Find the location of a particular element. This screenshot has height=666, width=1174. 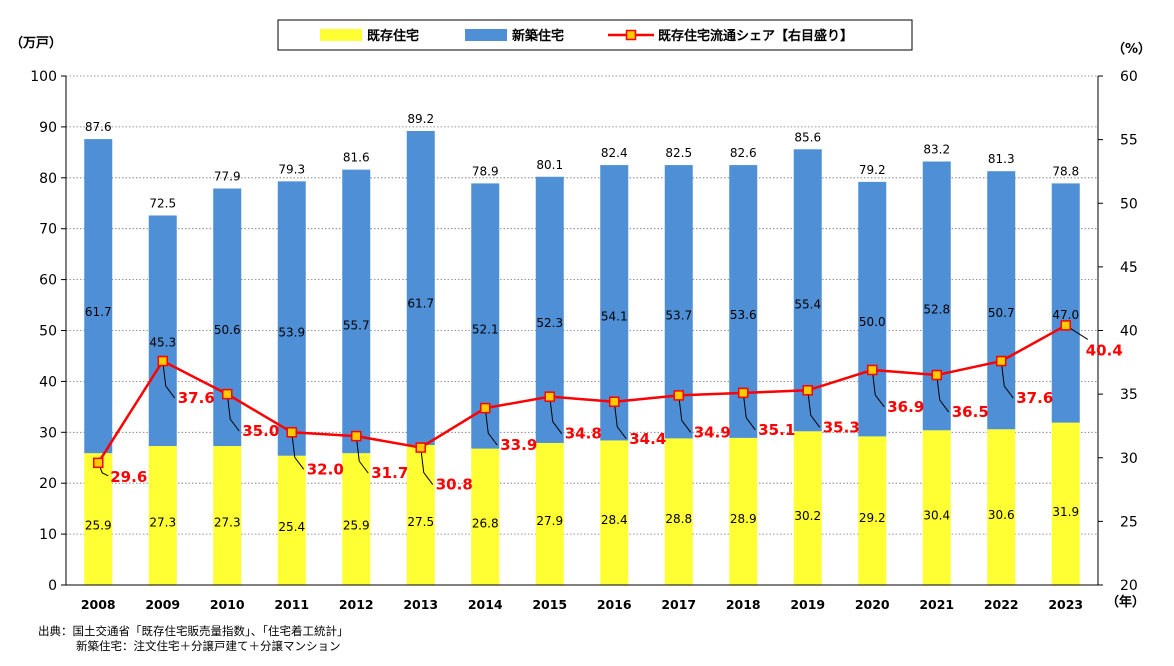

left-tick-label: 80 is located at coordinates (48, 179).